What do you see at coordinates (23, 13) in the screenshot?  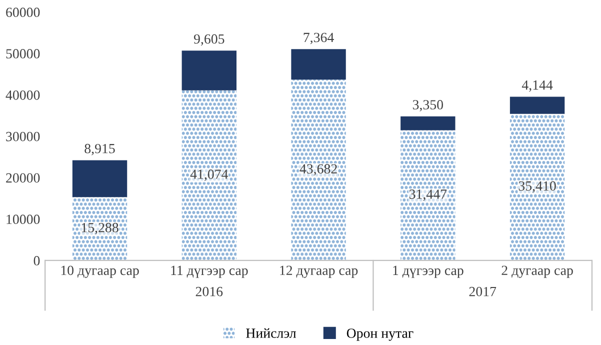 I see `y-tick-label: 60000` at bounding box center [23, 13].